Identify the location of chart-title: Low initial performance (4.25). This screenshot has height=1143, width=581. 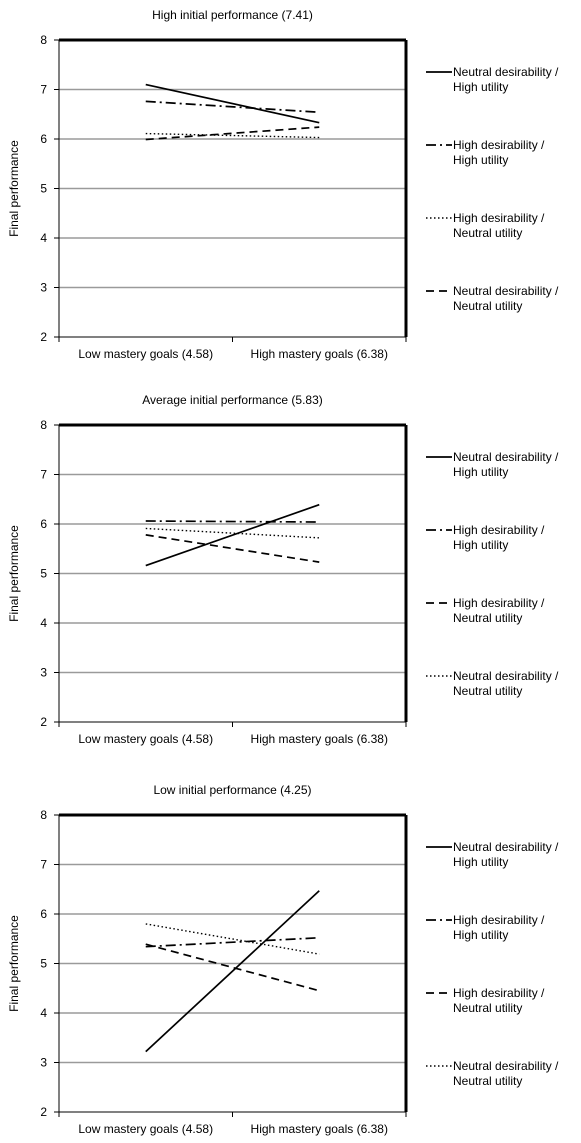
(232, 790).